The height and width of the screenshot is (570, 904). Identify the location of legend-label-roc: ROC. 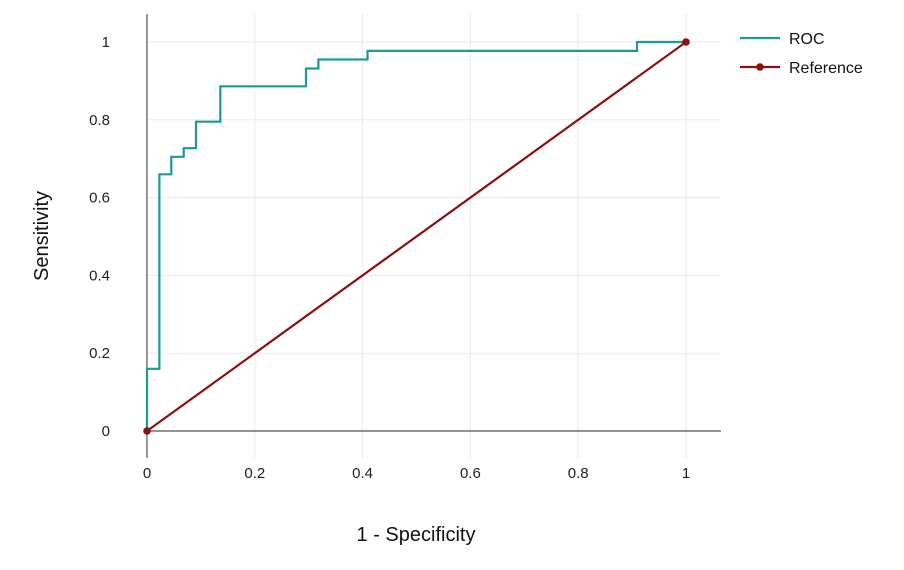
(807, 39).